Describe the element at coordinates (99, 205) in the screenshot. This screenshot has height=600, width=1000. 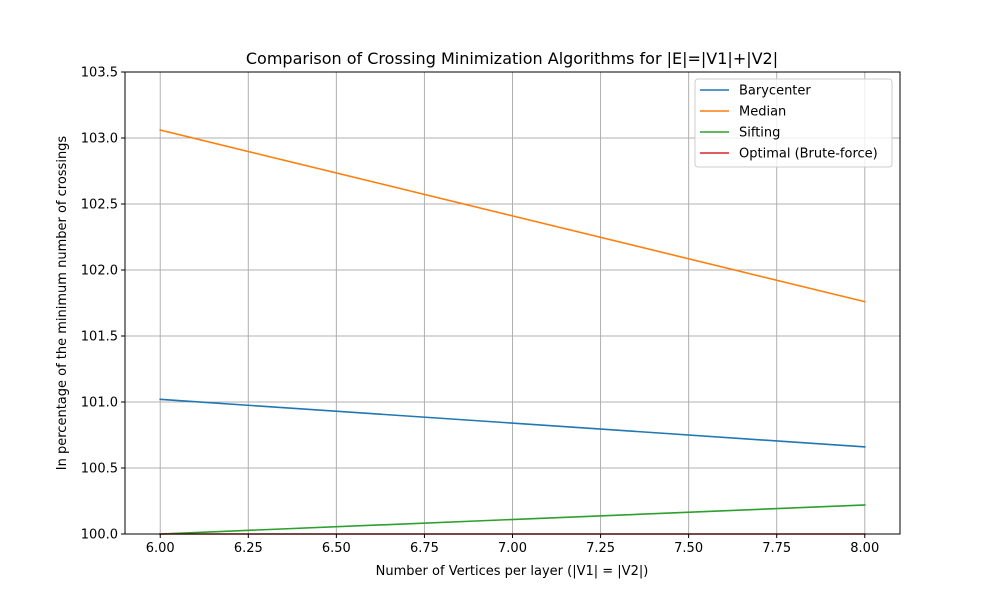
I see `y-tick-label: 102.5` at that location.